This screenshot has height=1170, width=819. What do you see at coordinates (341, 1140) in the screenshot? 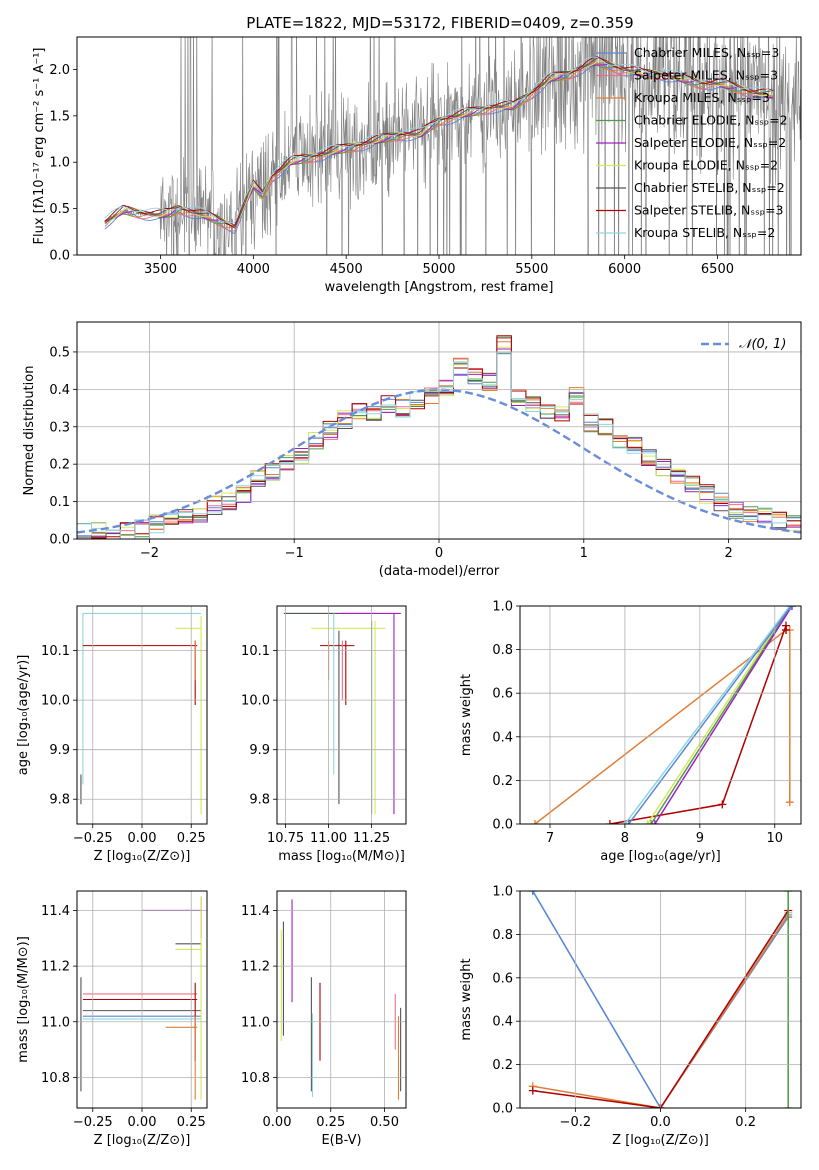
I see `x-axis-label: E(B-V)` at bounding box center [341, 1140].